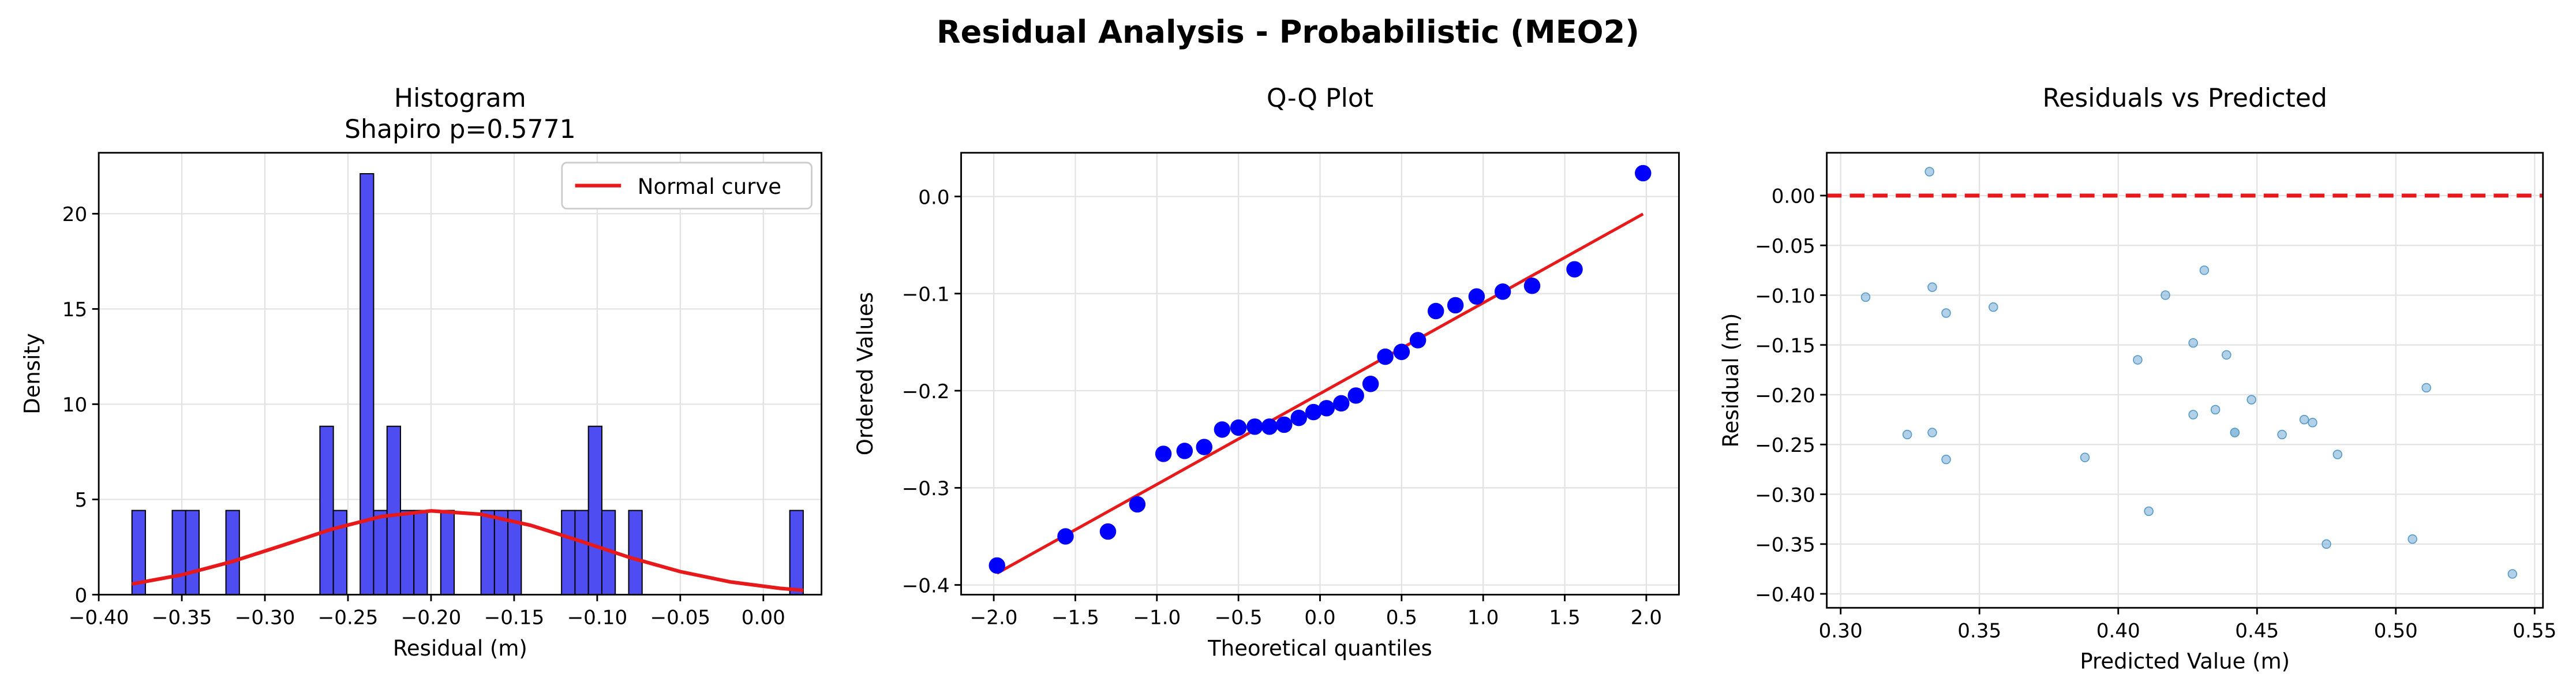  Describe the element at coordinates (1320, 98) in the screenshot. I see `panel-title: Q-Q Plot` at that location.